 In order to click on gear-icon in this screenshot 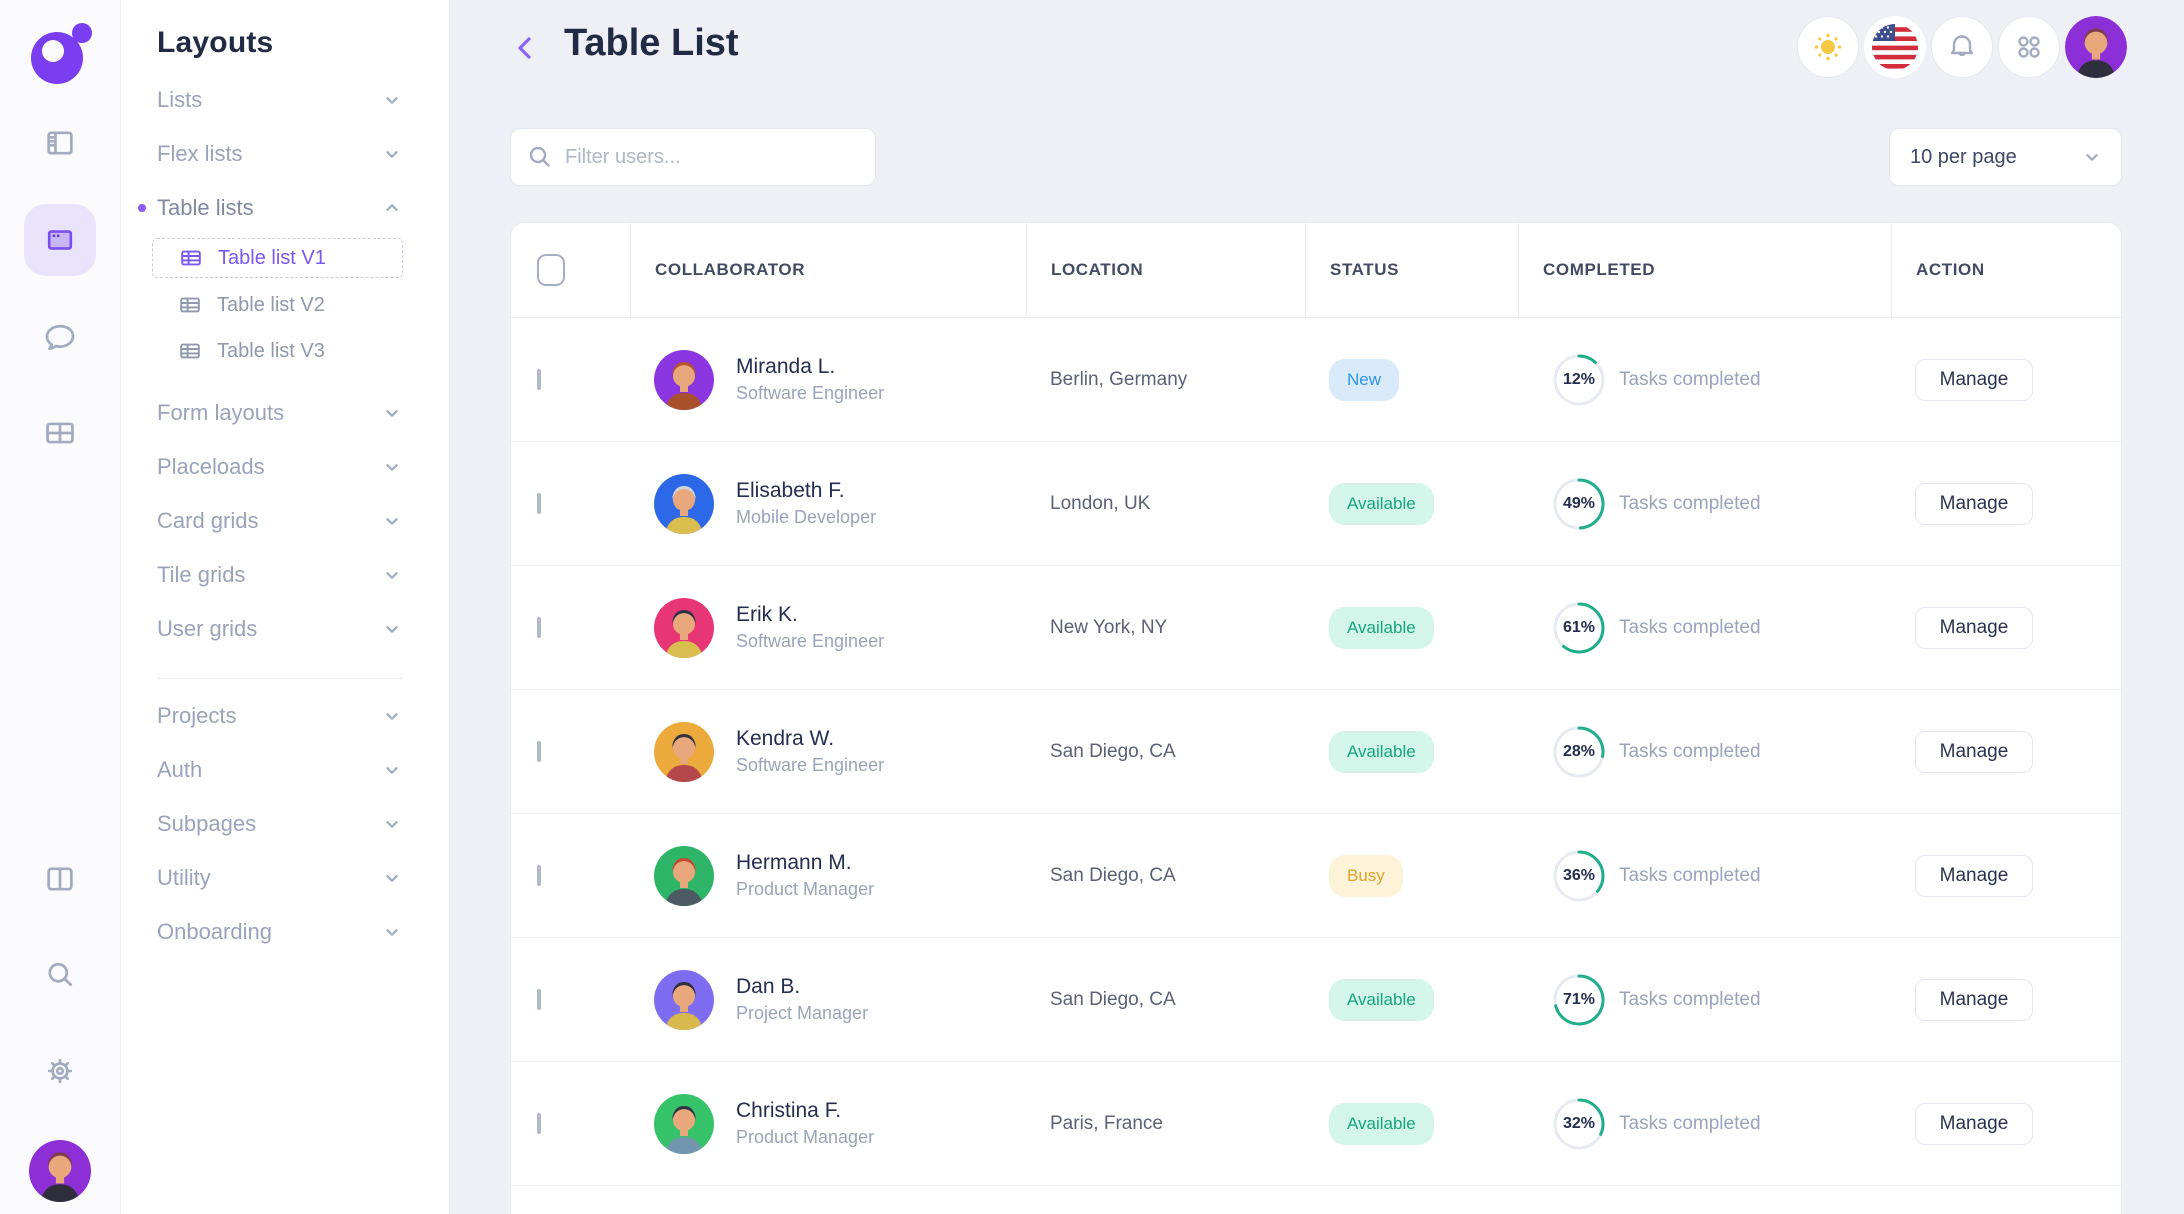, I will do `click(60, 1071)`.